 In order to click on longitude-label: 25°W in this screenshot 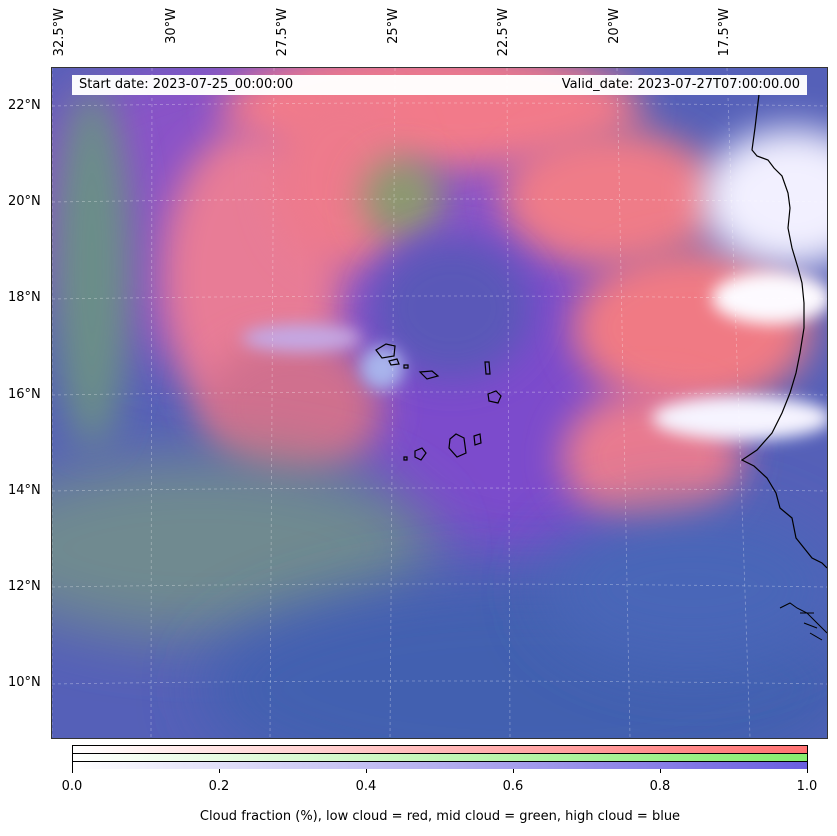, I will do `click(393, 26)`.